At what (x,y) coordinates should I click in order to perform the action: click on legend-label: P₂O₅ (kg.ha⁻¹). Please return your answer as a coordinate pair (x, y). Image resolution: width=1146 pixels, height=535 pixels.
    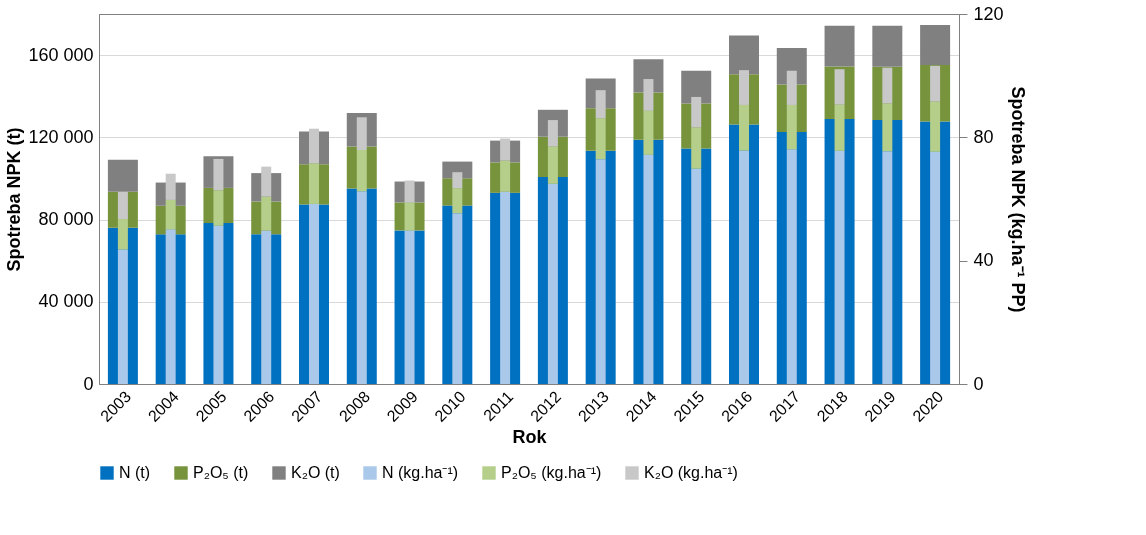
    Looking at the image, I should click on (551, 472).